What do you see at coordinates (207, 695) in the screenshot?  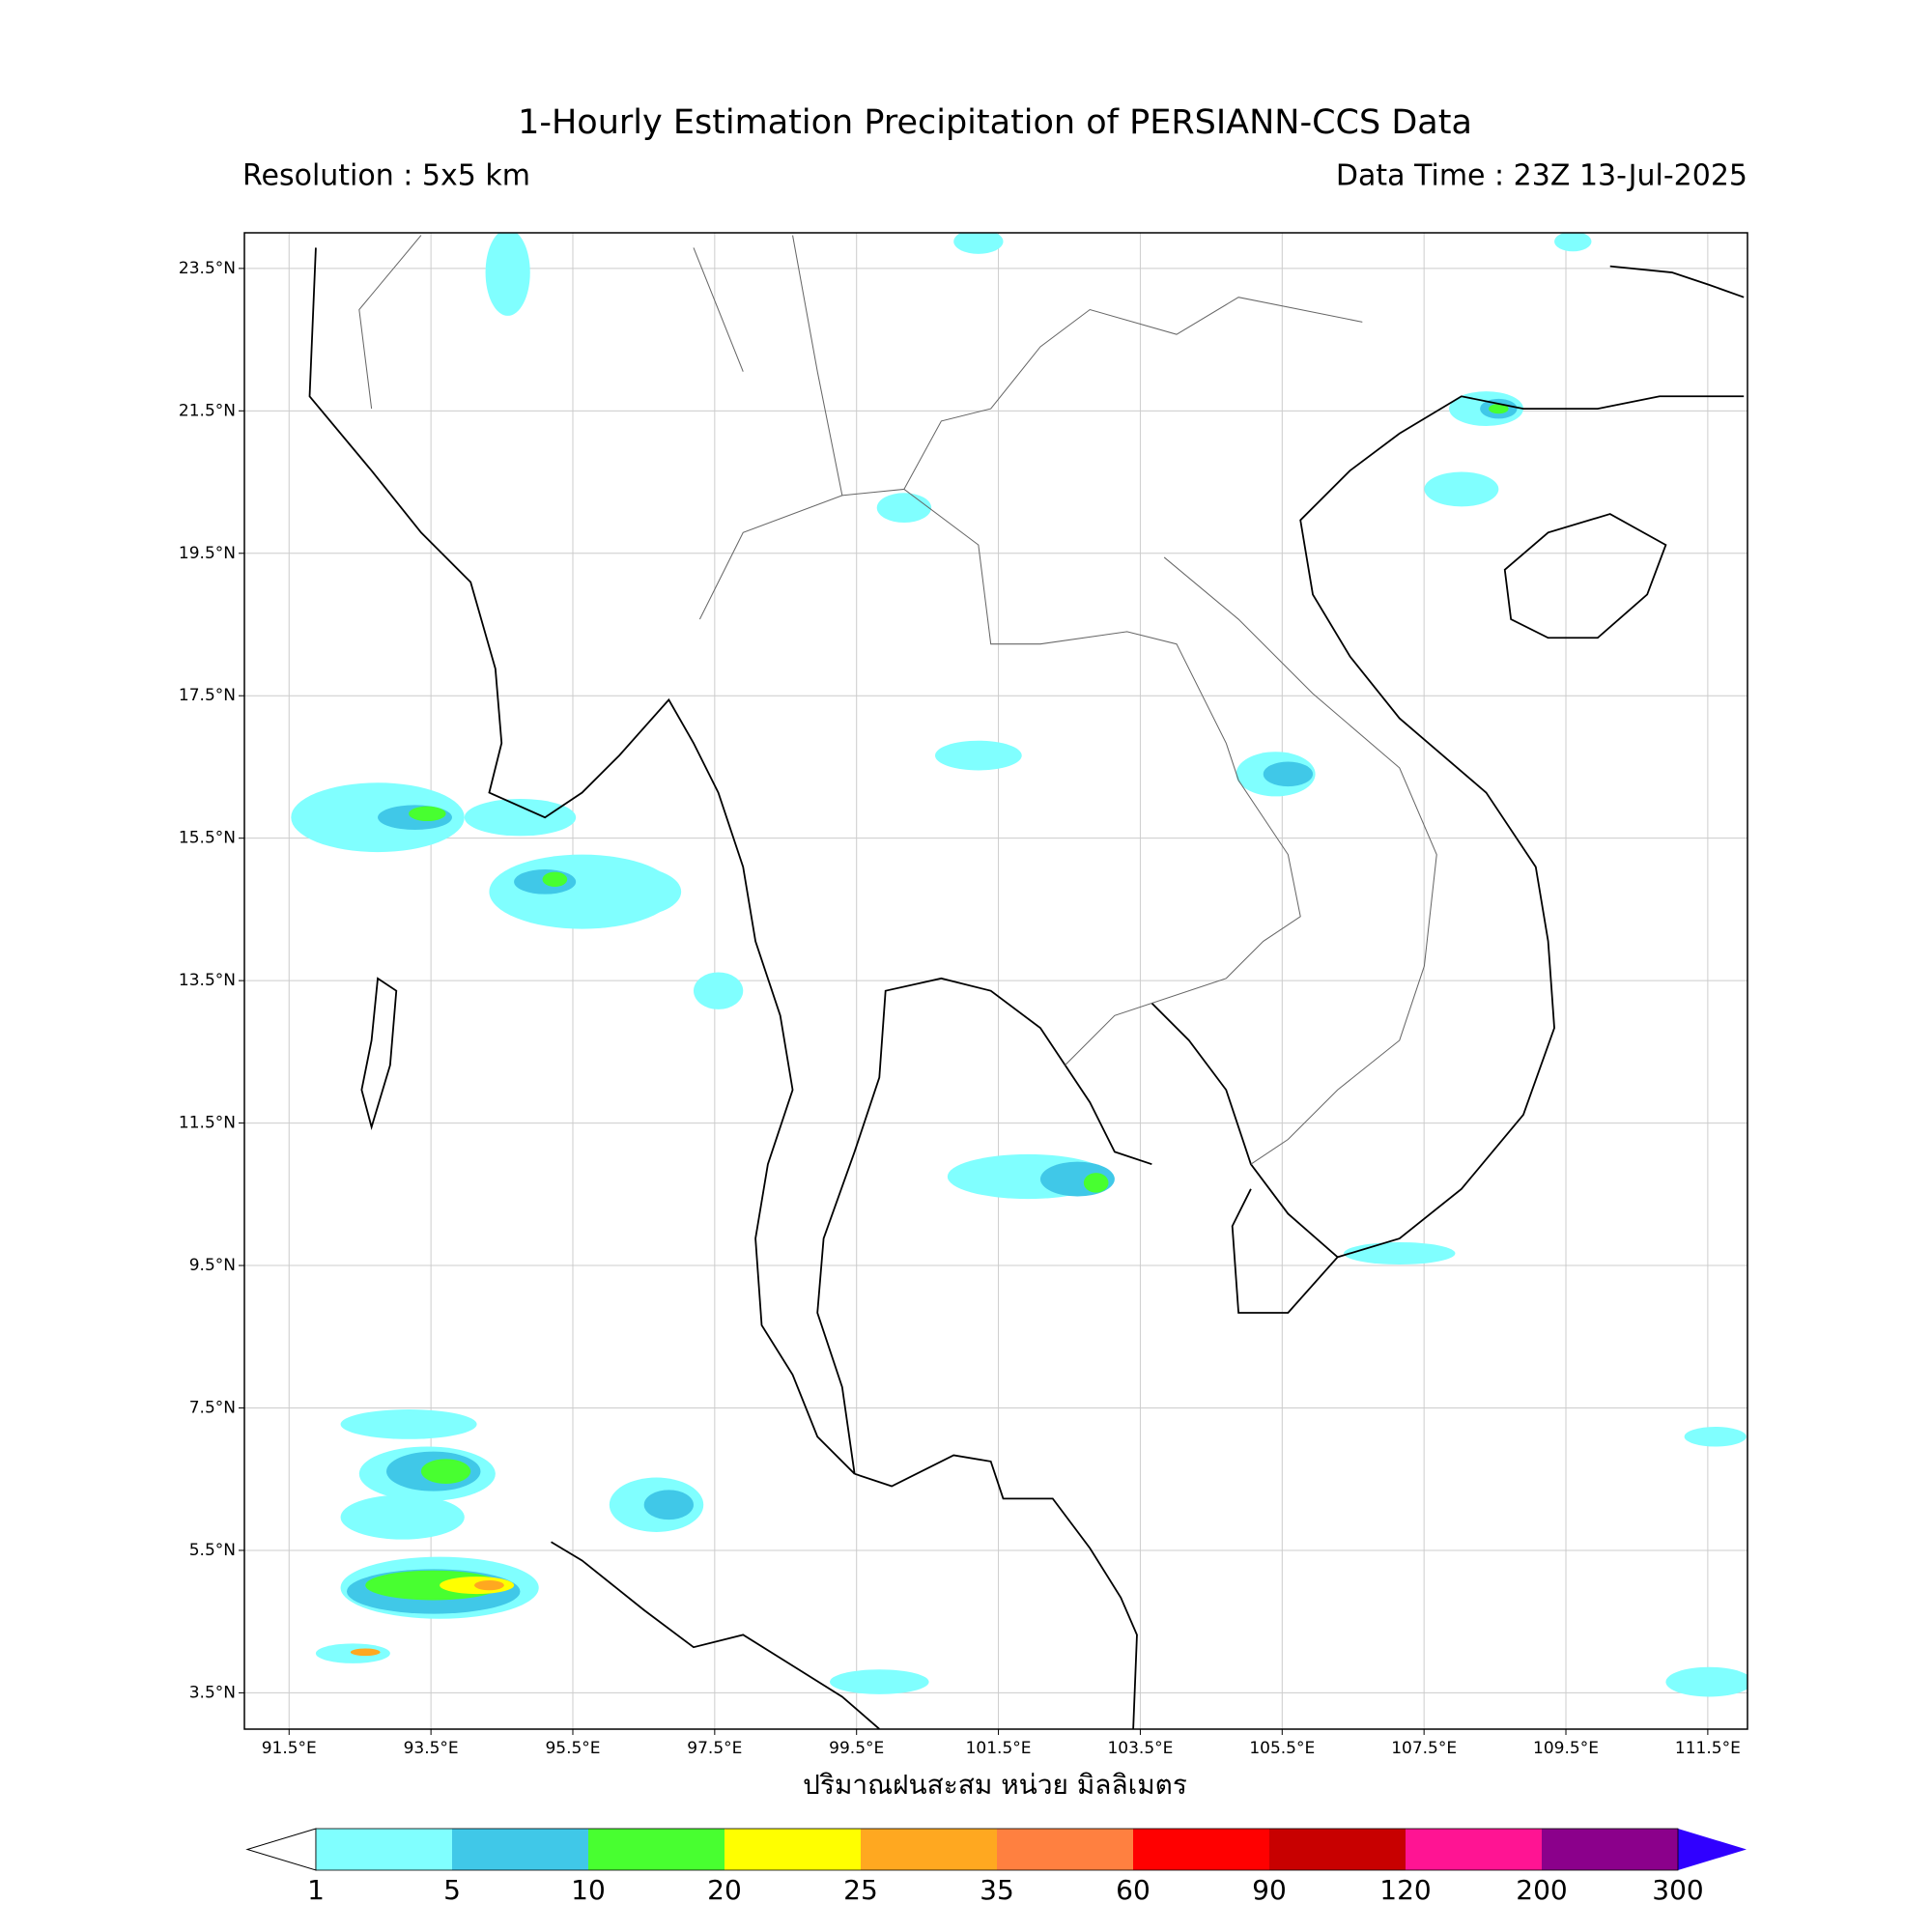 I see `y-tick-label: 17.5°N` at bounding box center [207, 695].